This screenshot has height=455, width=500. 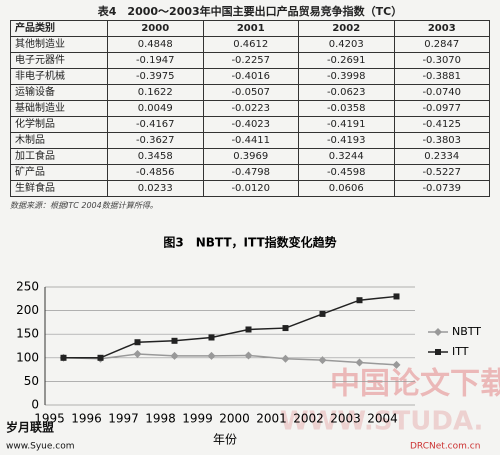 What do you see at coordinates (250, 44) in the screenshot?
I see `table-row: 其他制造业 0.4848 0.4612 0.4203 0.2847` at bounding box center [250, 44].